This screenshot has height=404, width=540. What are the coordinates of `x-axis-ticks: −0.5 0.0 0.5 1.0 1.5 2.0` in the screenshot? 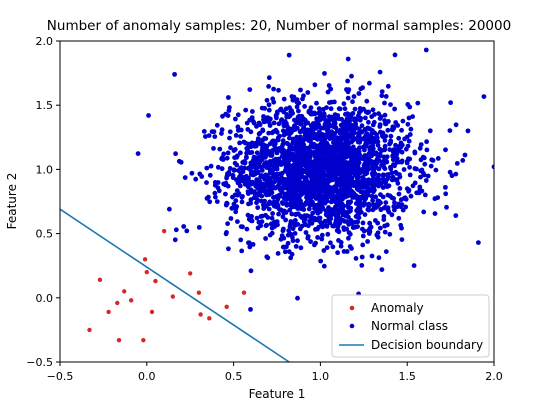 It's located at (275, 372).